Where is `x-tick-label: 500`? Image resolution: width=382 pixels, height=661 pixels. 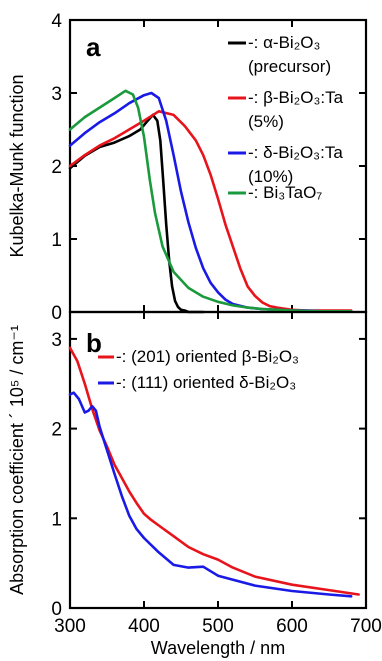
x-tick-label: 500 is located at coordinates (218, 626).